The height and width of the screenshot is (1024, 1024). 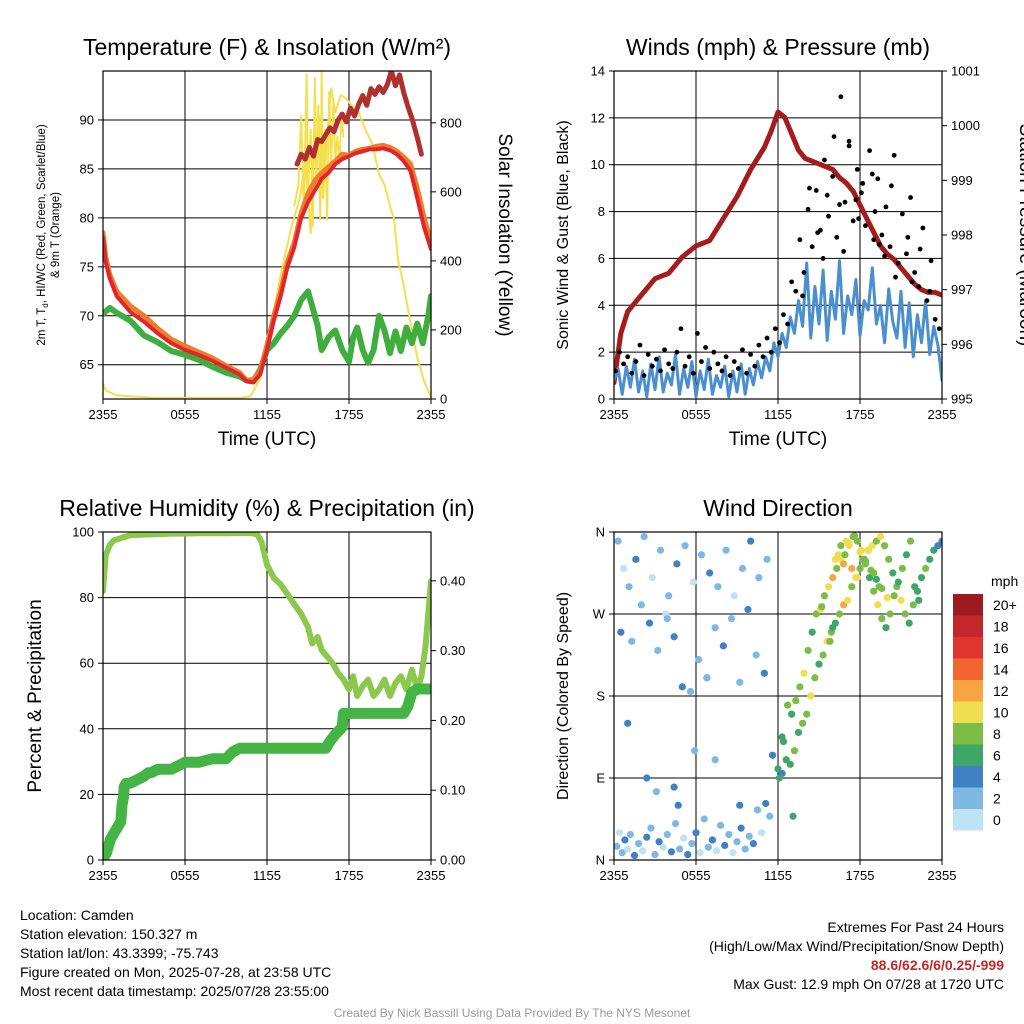 What do you see at coordinates (563, 234) in the screenshot?
I see `y-axis-label: Sonic Wind & Gust (Blue, Black)` at bounding box center [563, 234].